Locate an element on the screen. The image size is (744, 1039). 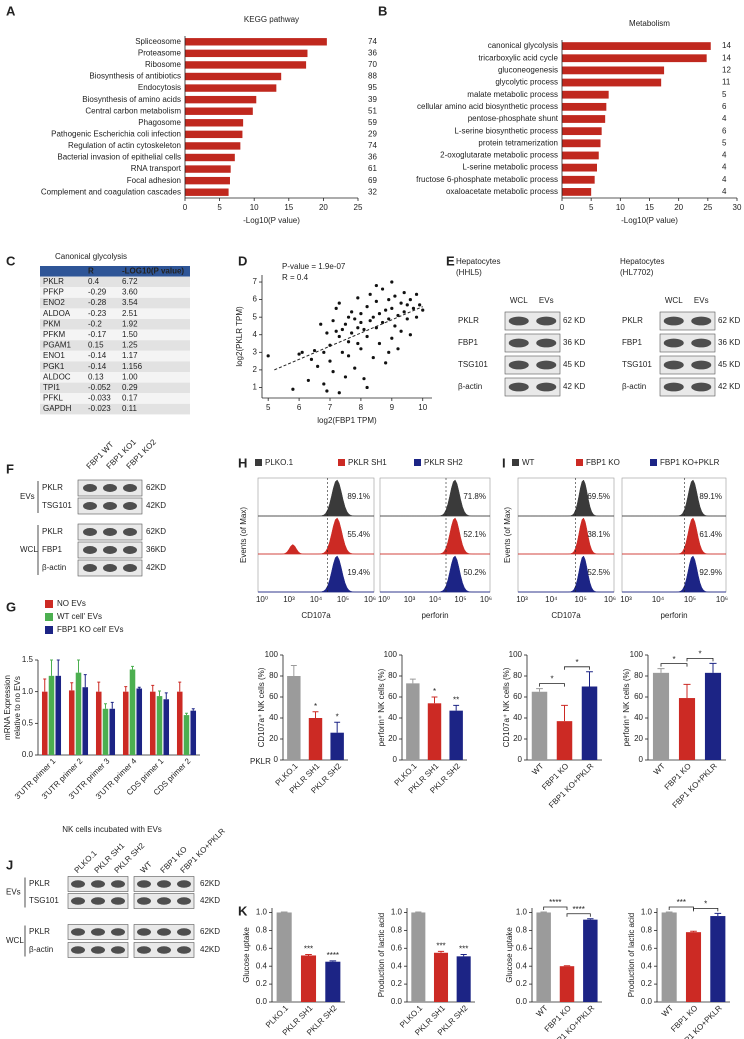
count-label: 32 is located at coordinates (372, 191).